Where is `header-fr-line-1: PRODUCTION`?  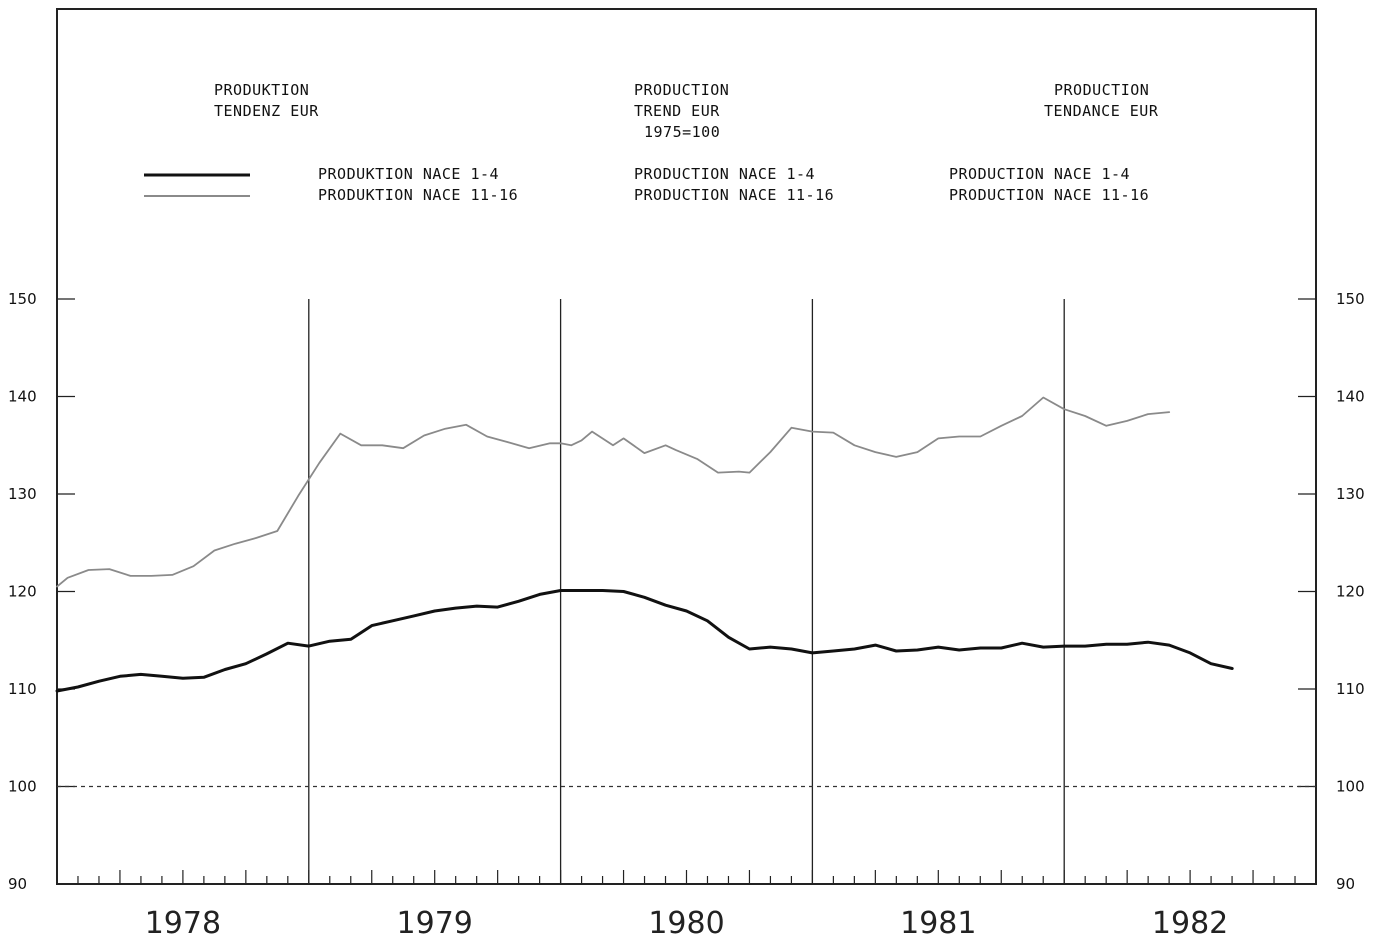
header-fr-line-1: PRODUCTION is located at coordinates (1101, 90).